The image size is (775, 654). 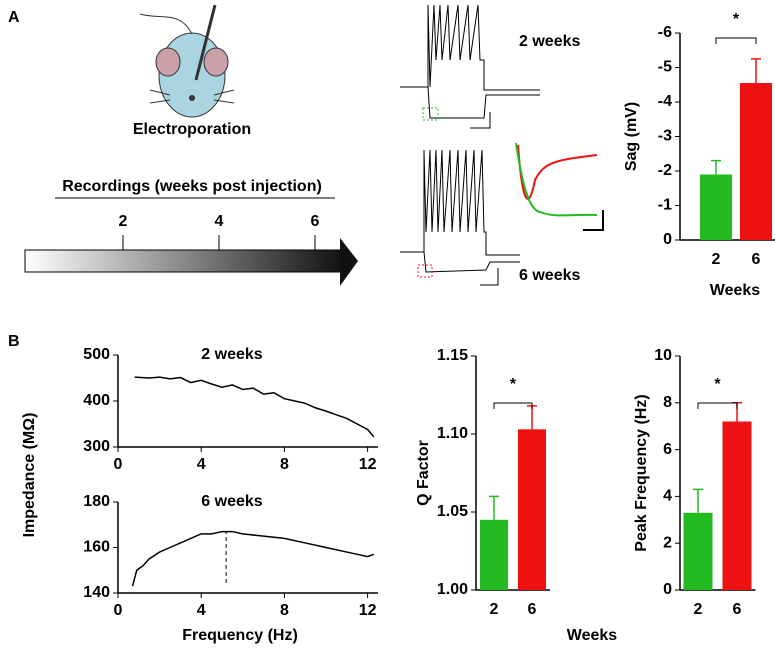 I want to click on timeline-bar, so click(x=184, y=261).